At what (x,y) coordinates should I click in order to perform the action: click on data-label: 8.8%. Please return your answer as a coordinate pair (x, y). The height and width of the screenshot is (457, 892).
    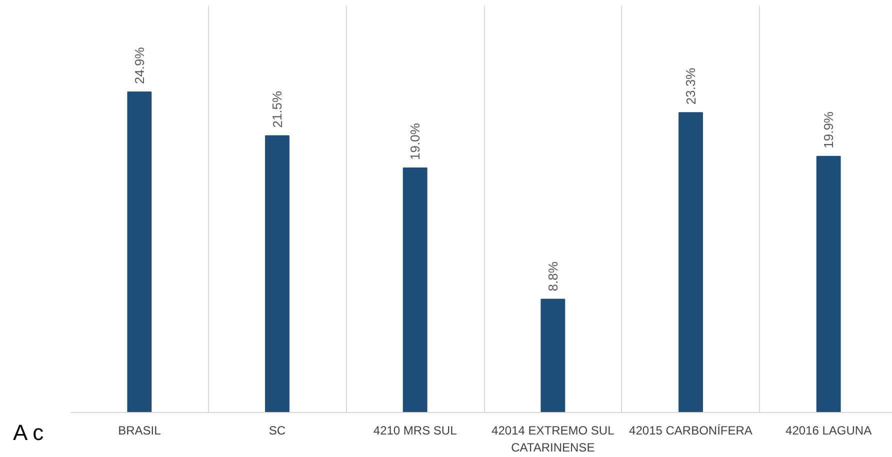
    Looking at the image, I should click on (552, 276).